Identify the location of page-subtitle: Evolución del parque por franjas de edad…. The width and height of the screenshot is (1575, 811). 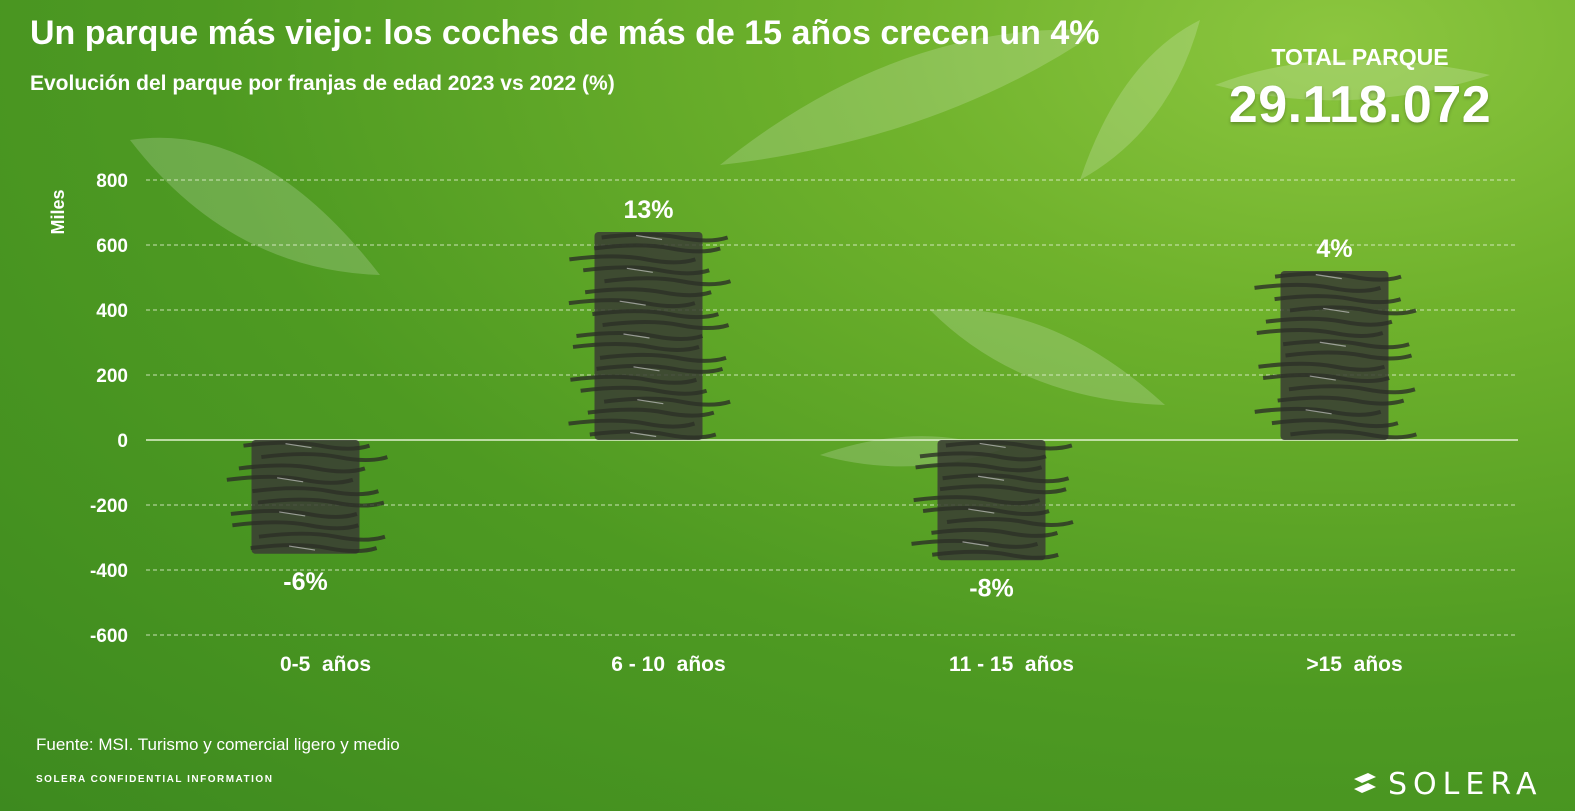
(322, 83).